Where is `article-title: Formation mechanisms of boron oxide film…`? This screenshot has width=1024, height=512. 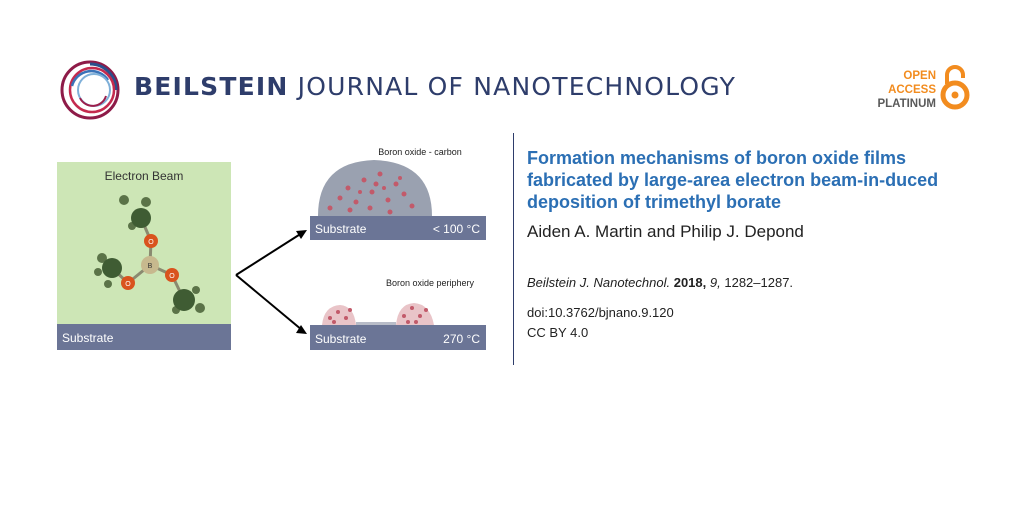
article-title: Formation mechanisms of boron oxide film… is located at coordinates (733, 180).